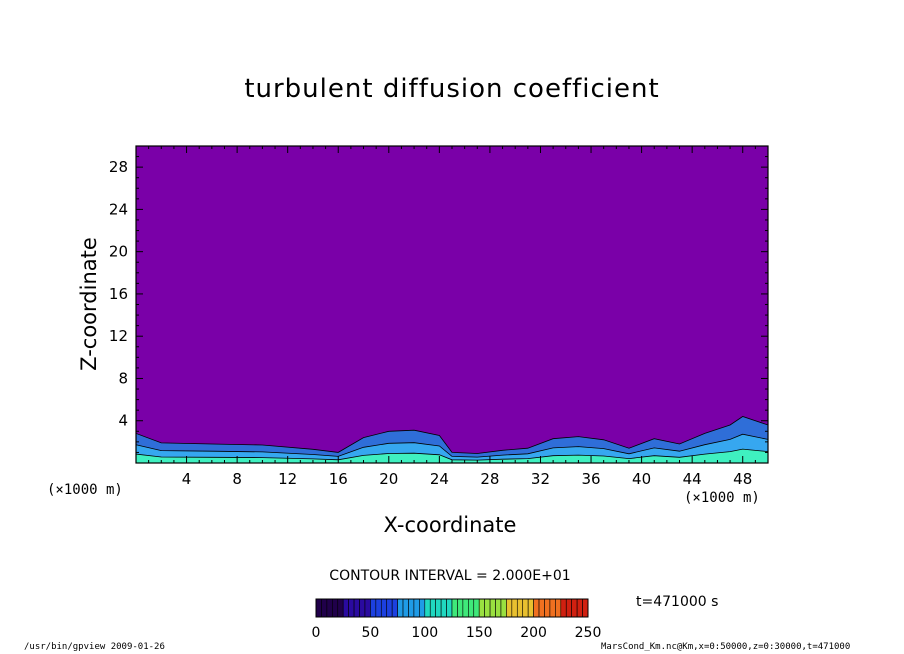  I want to click on y-tick-label: 8, so click(123, 378).